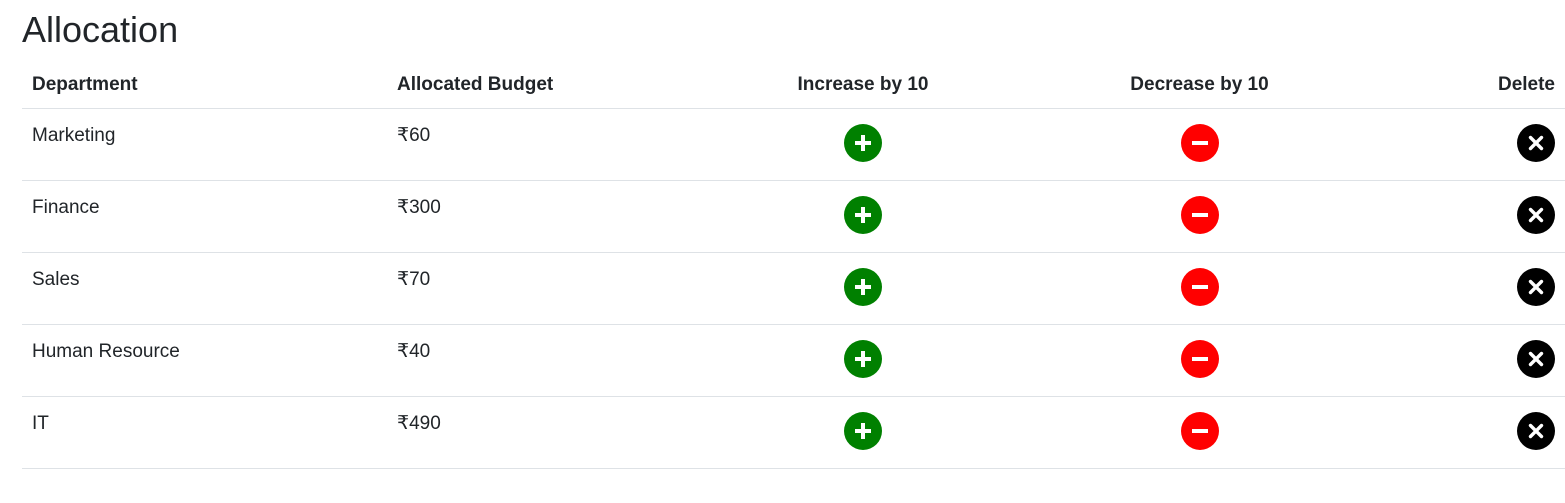 This screenshot has height=503, width=1565. What do you see at coordinates (419, 207) in the screenshot?
I see `allocated-budget: ₹300` at bounding box center [419, 207].